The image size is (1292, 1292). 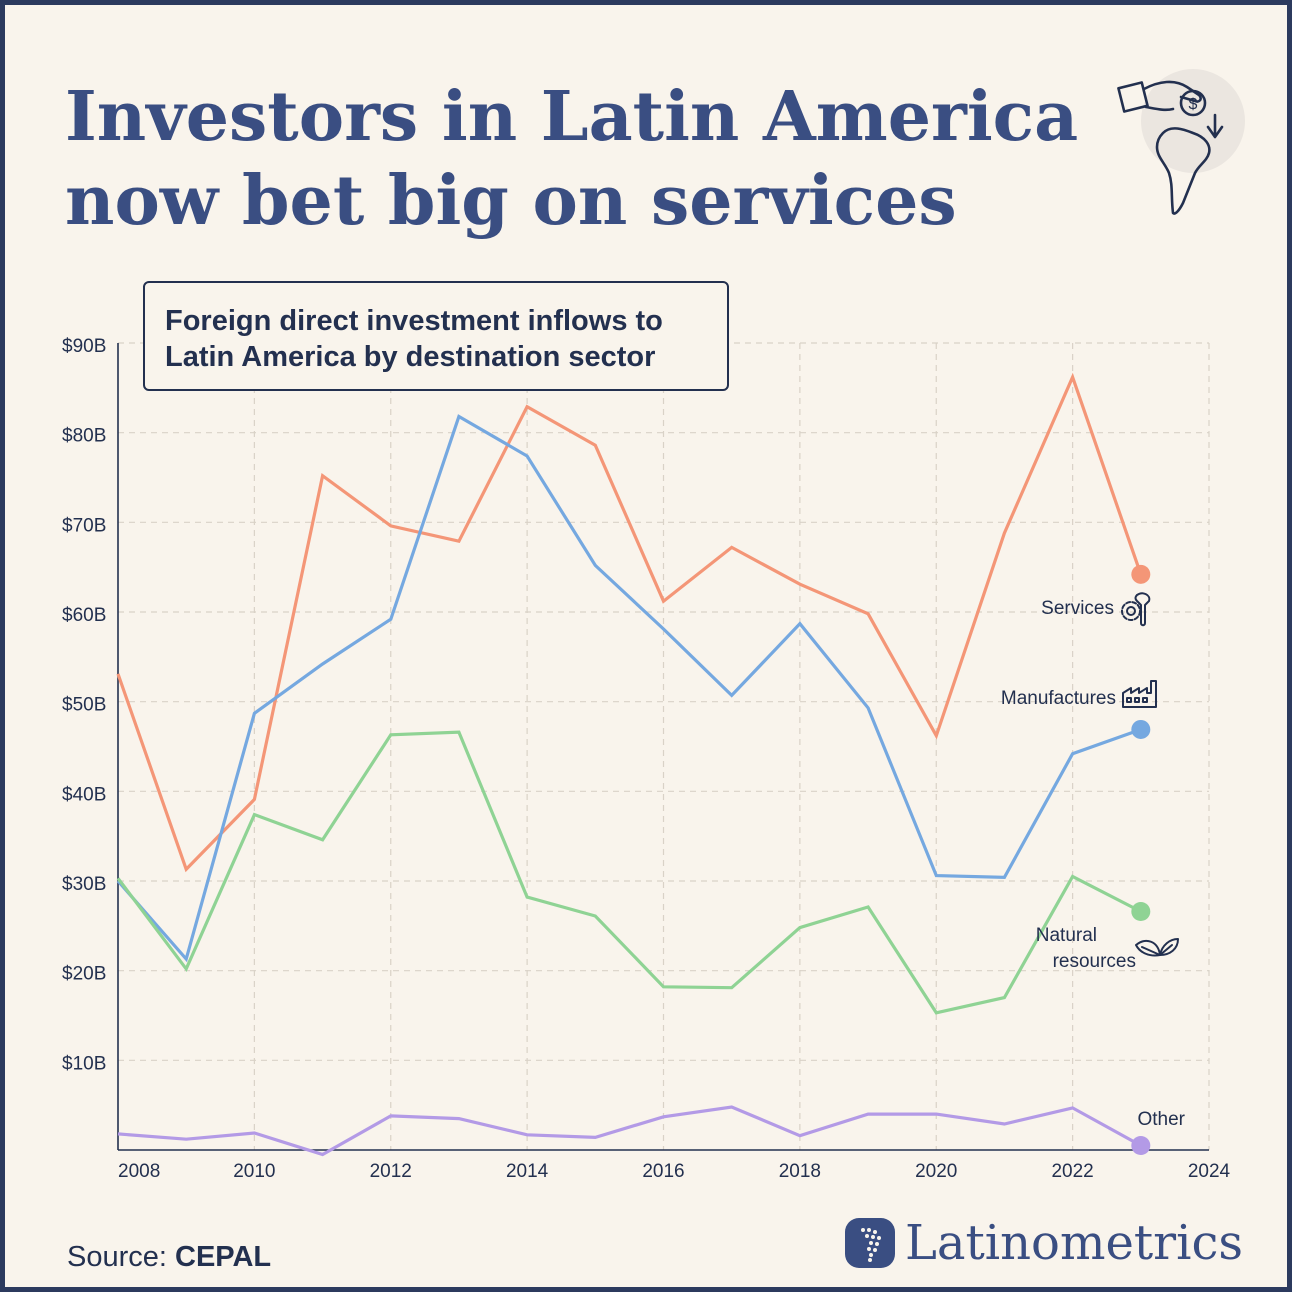 I want to click on manufactures-label: Manufactures, so click(x=1058, y=698).